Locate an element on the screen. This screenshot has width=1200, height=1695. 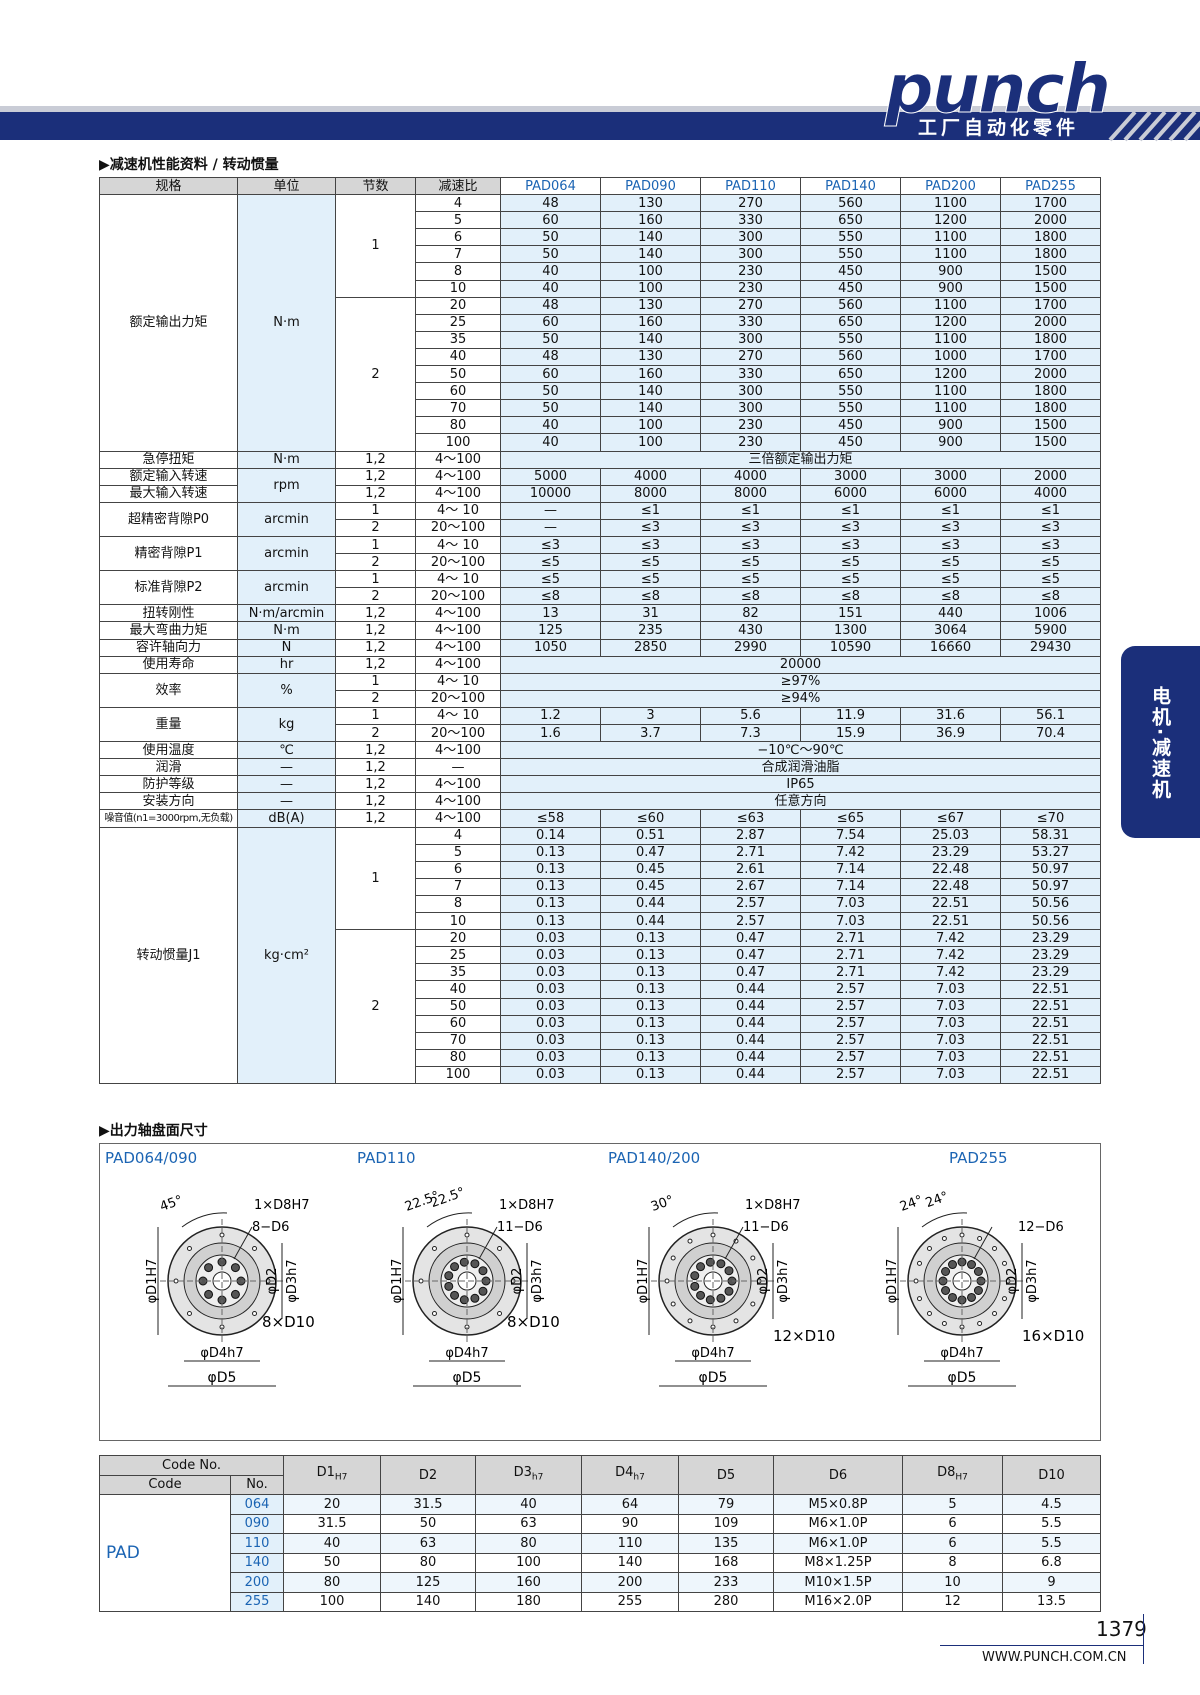
hole-label: 8−D6 is located at coordinates (270, 1227).